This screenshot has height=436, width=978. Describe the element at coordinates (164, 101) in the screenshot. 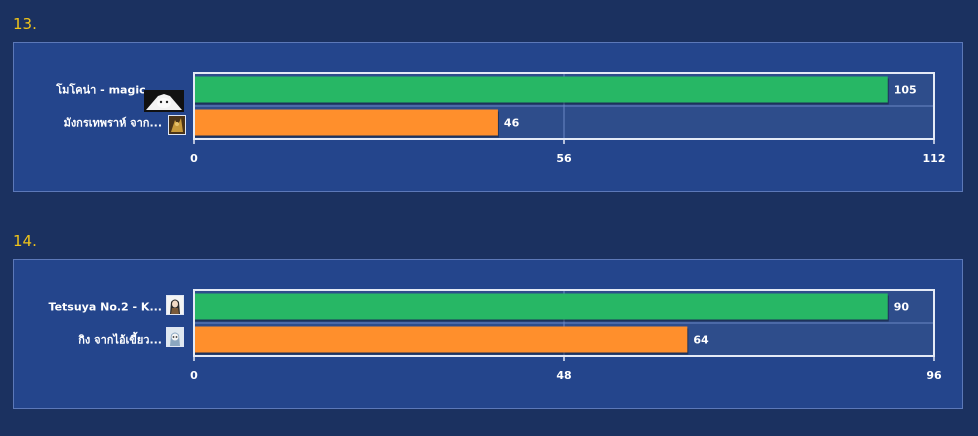

I see `avatar-mokona-icon` at that location.